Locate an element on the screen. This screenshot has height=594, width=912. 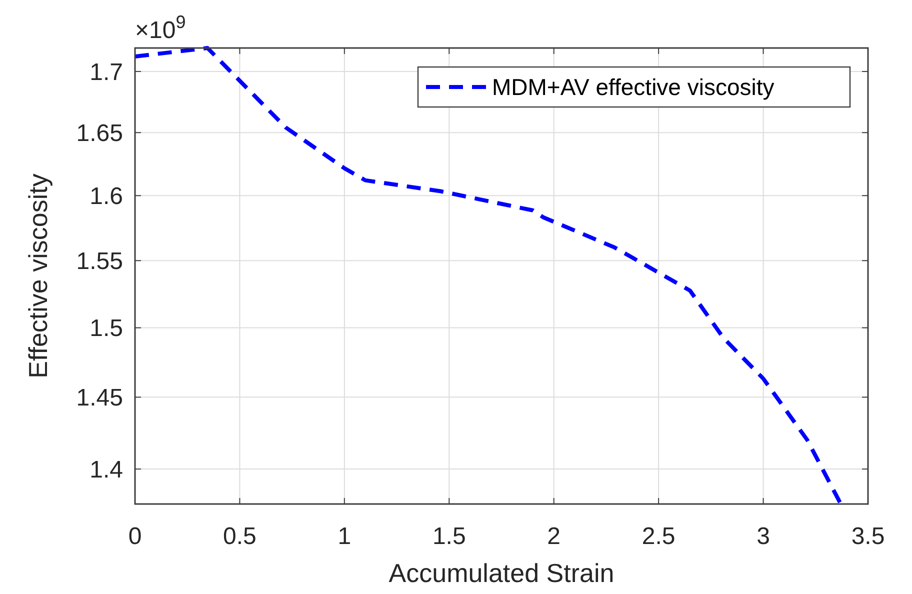
x-tick-label: 0.5 is located at coordinates (239, 536).